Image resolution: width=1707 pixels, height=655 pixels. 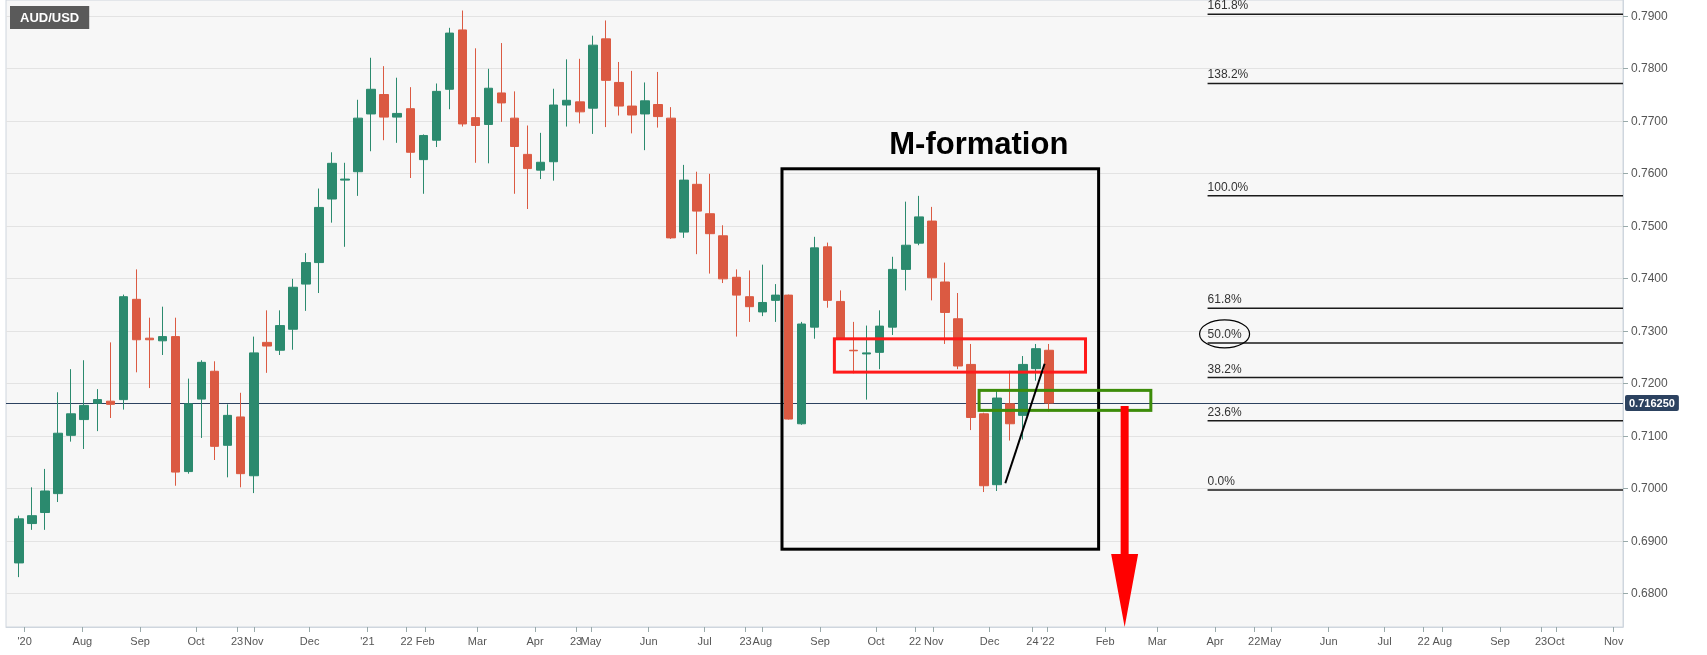 What do you see at coordinates (1650, 593) in the screenshot?
I see `y-tick-label: 0.6800` at bounding box center [1650, 593].